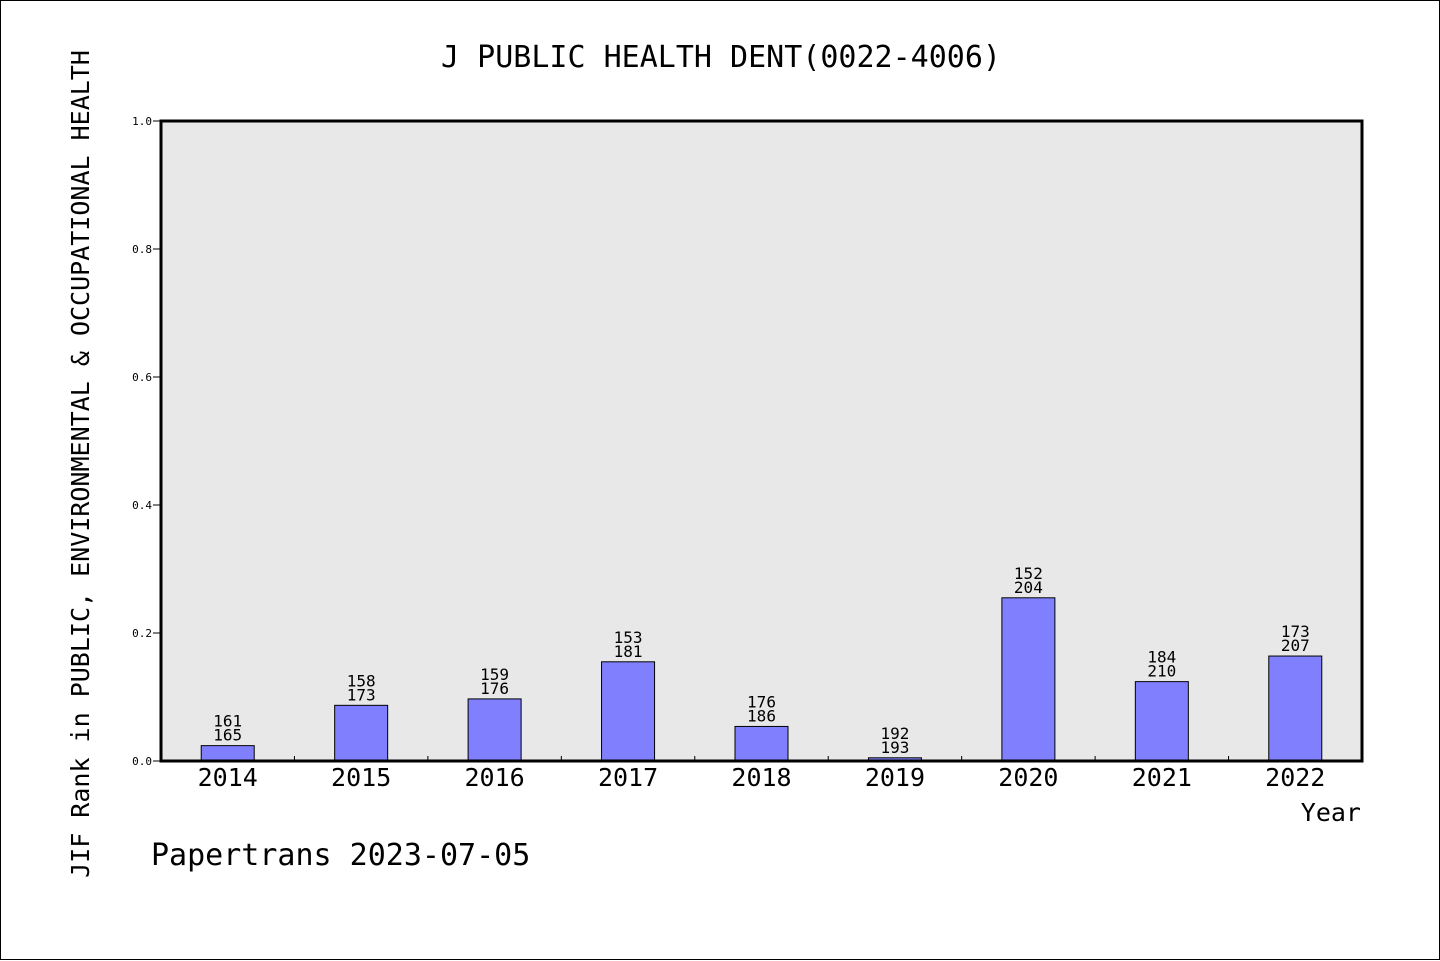 Image resolution: width=1440 pixels, height=961 pixels. I want to click on x-tick-label: 2016, so click(495, 777).